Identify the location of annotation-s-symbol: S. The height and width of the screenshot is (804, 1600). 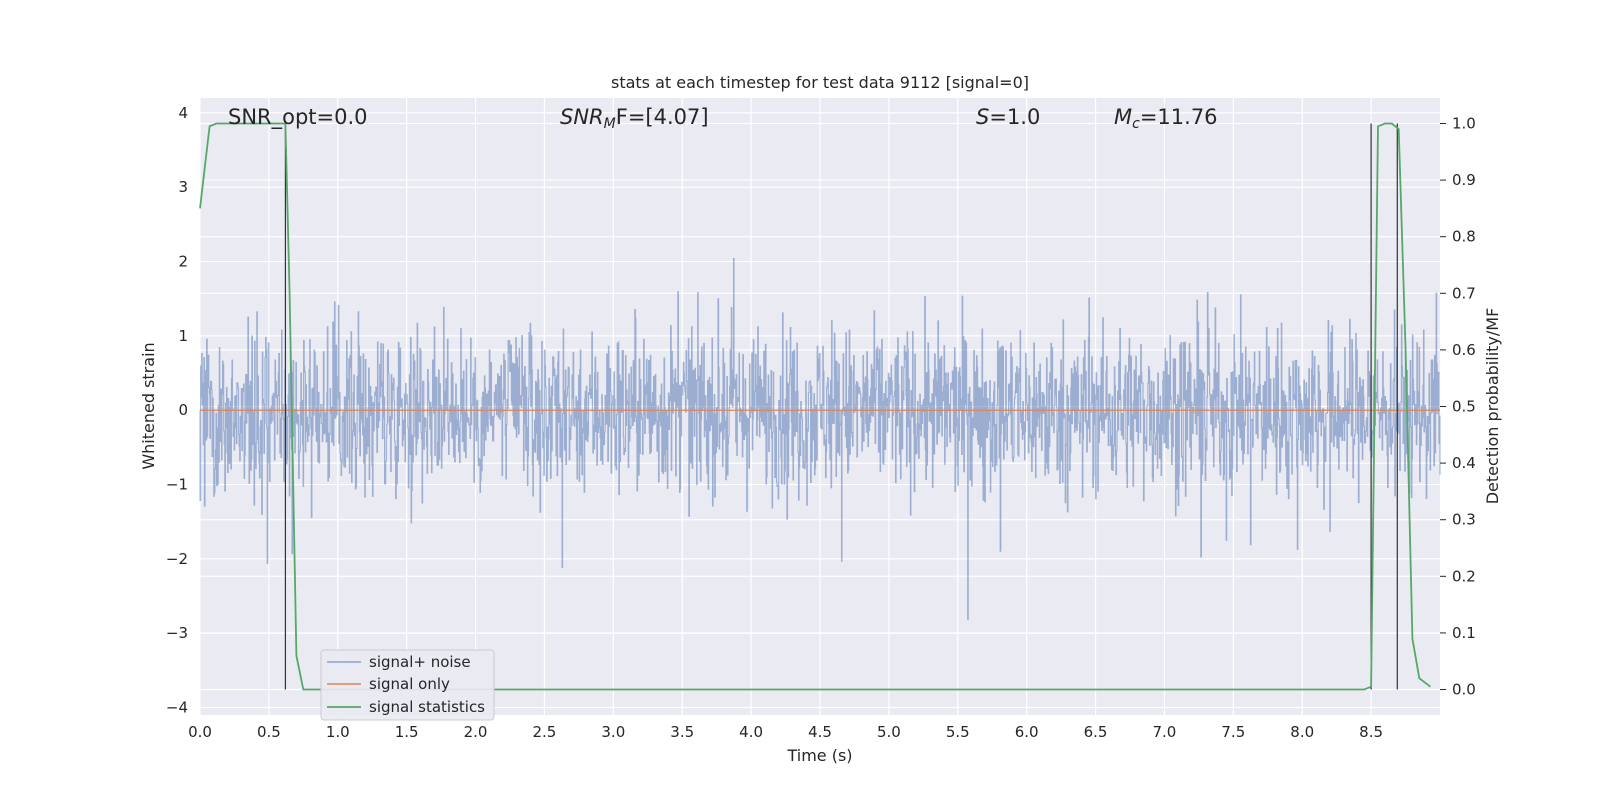
(982, 117).